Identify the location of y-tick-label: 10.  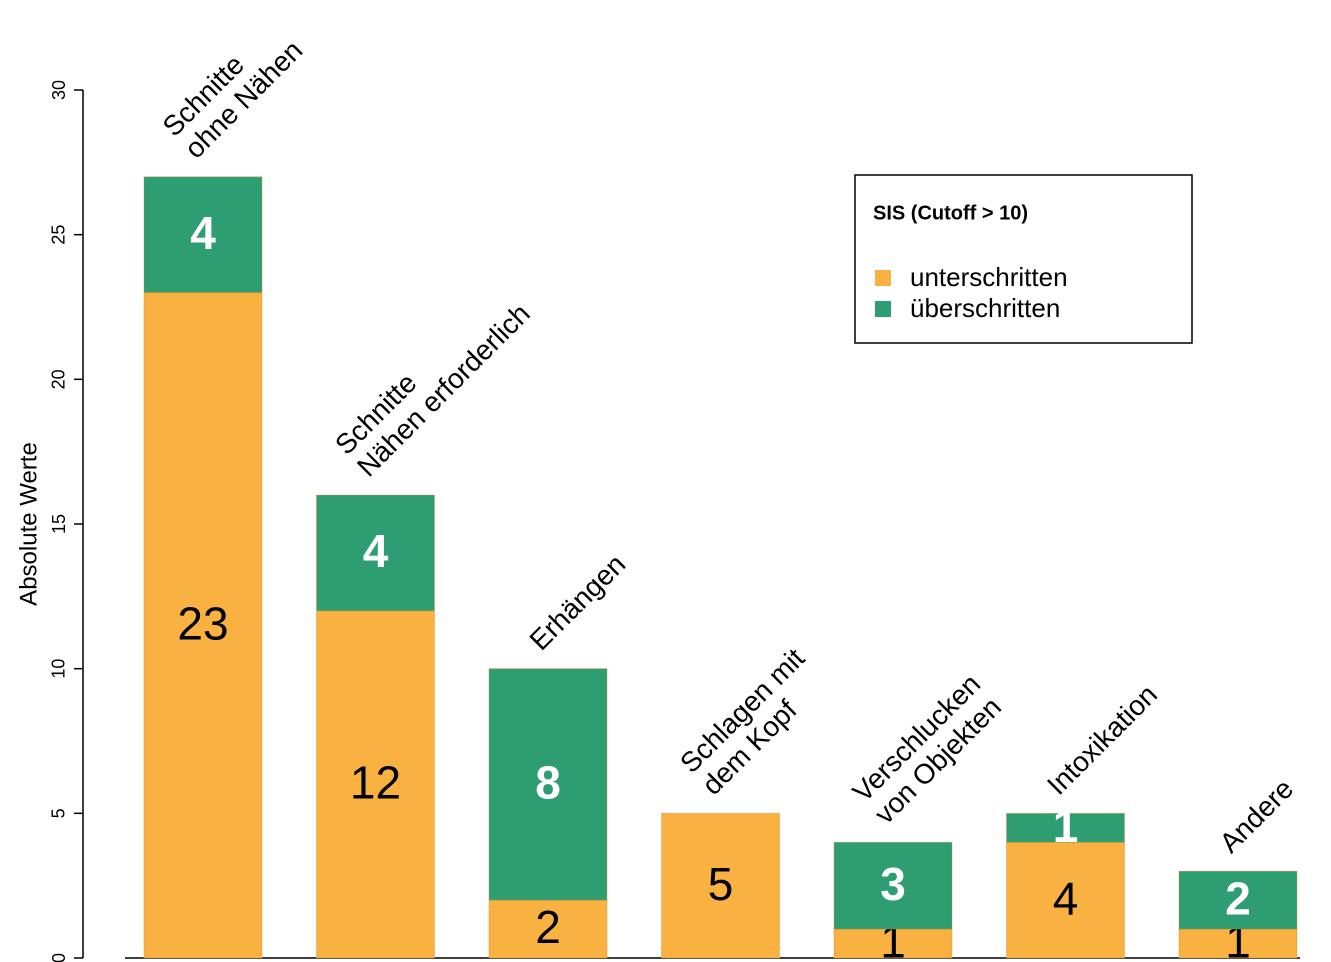
(59, 669).